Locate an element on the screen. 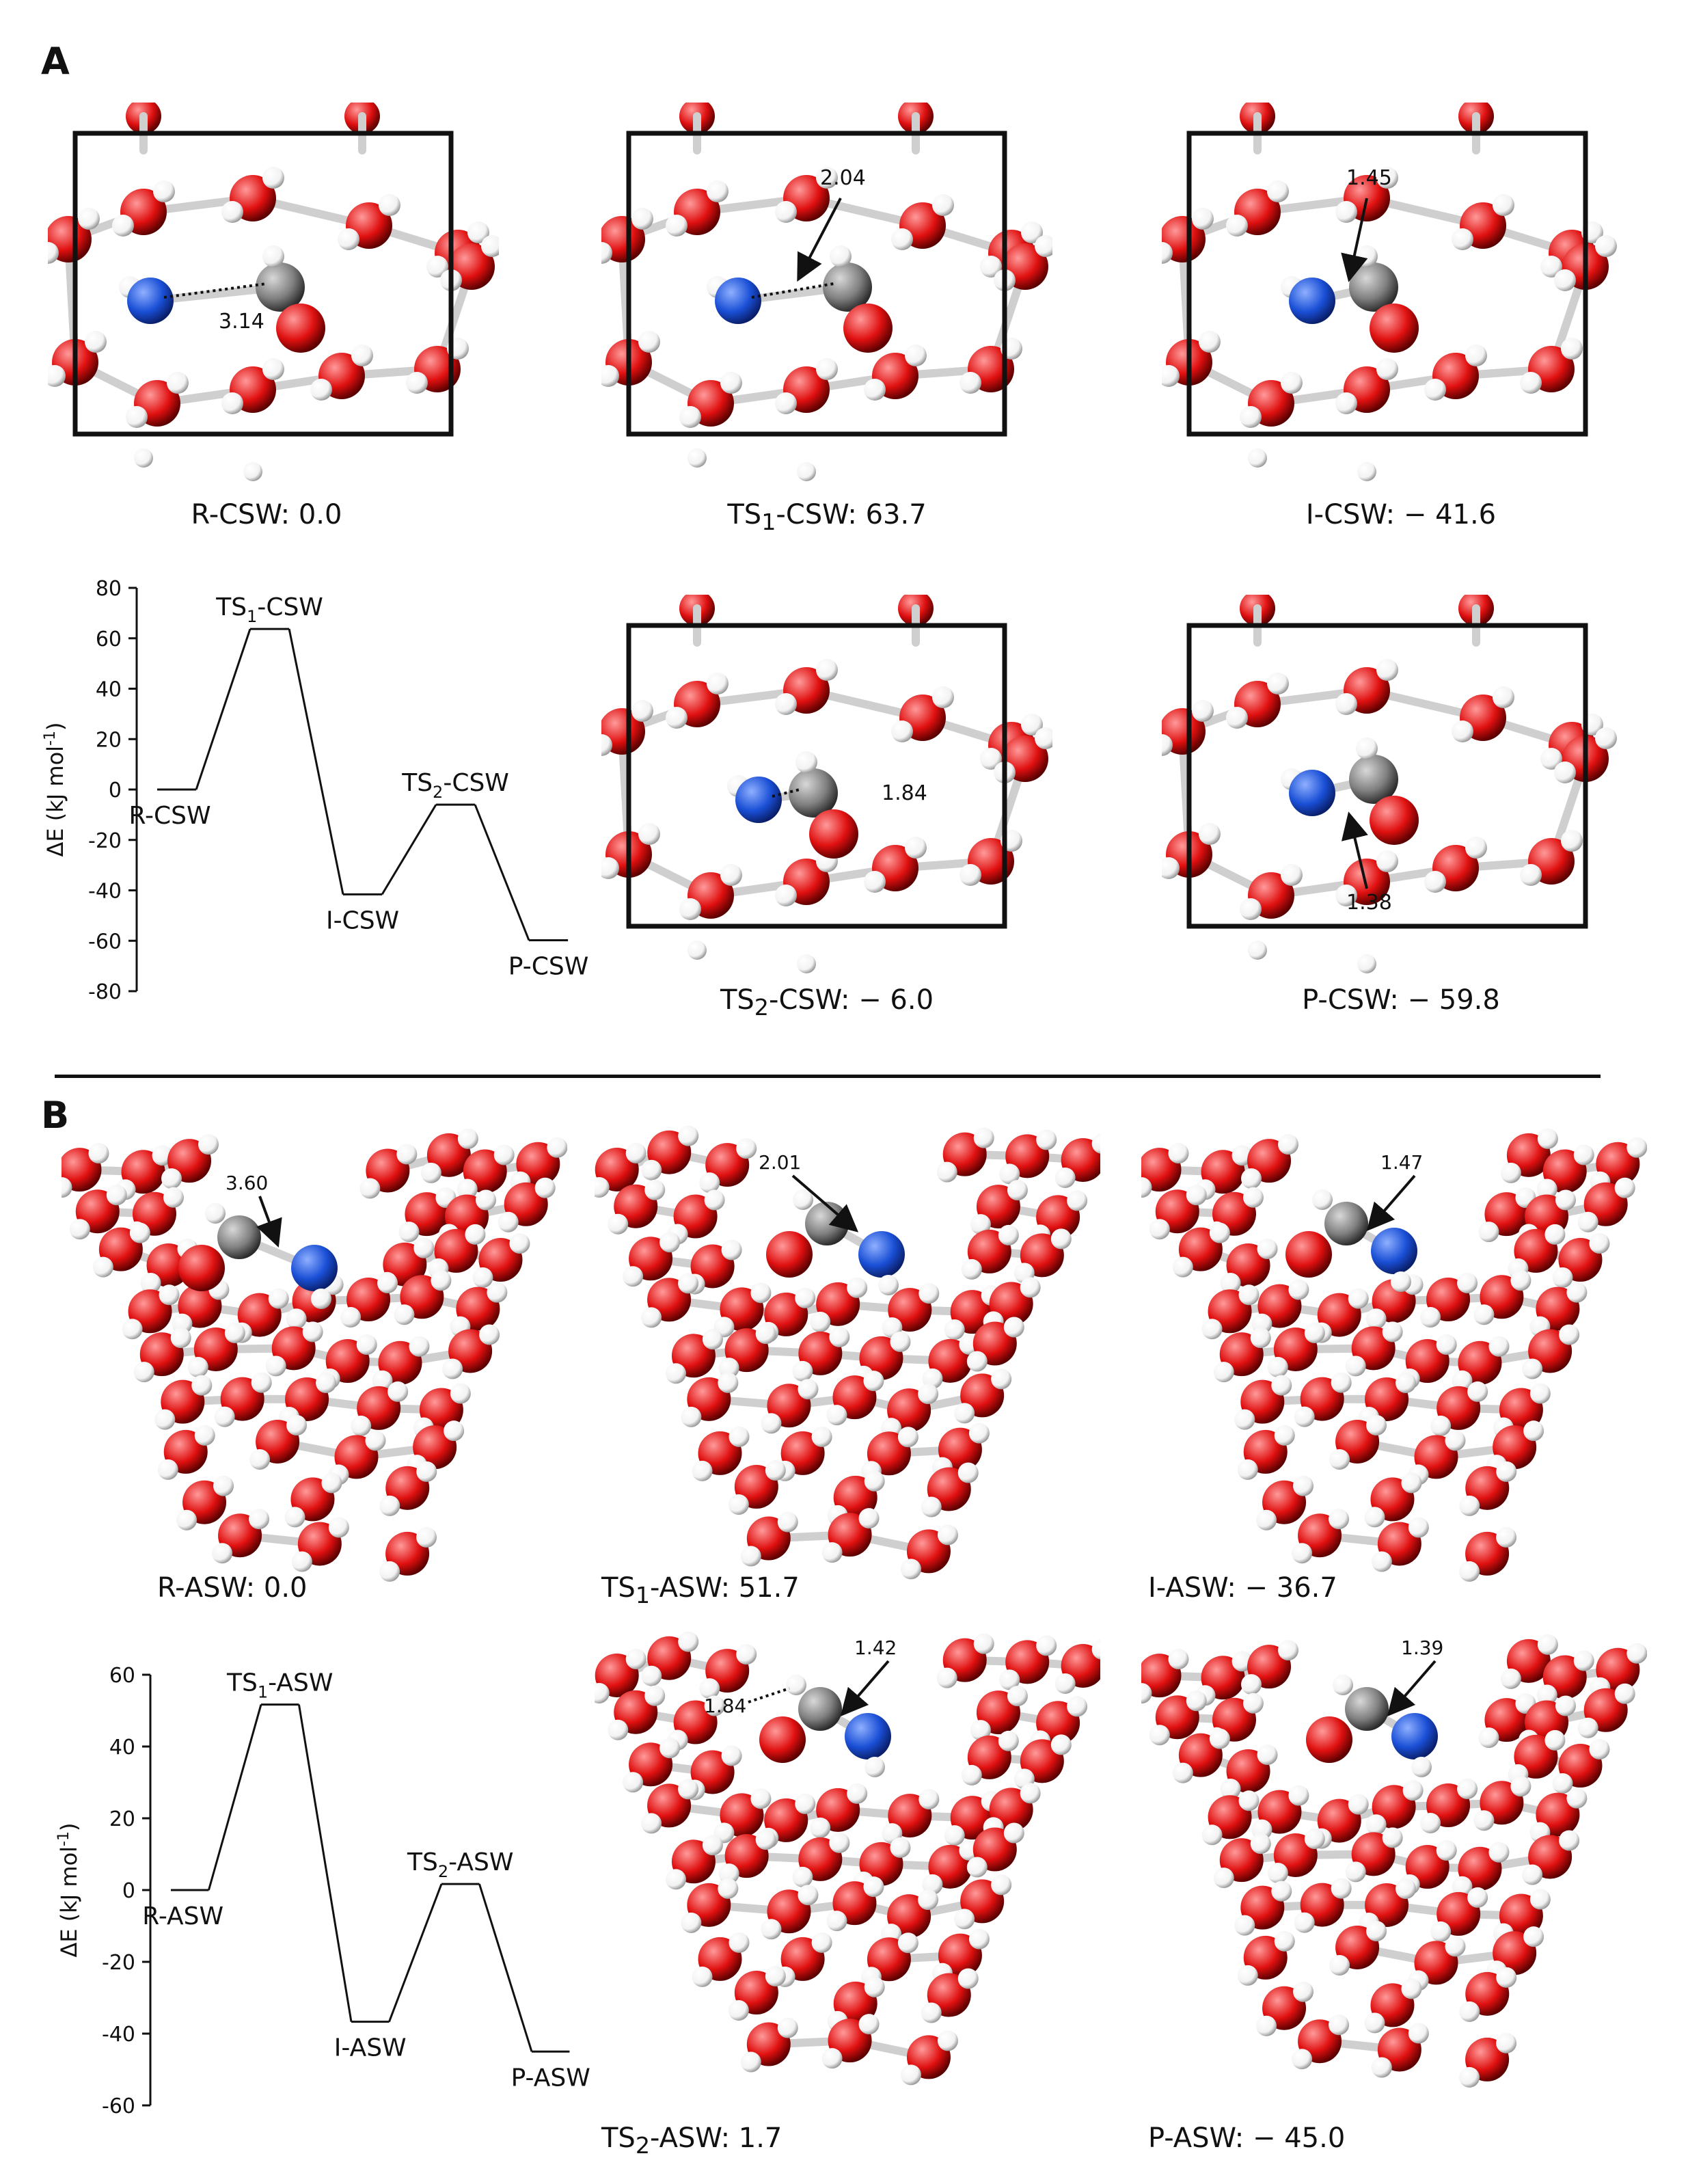  distance-label: 3.14 is located at coordinates (241, 322).